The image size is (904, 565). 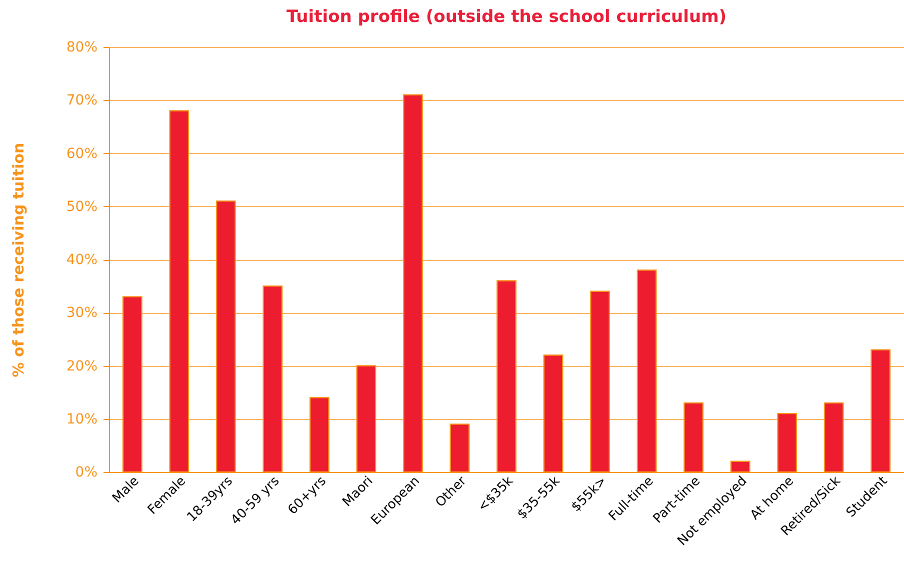 I want to click on chart-title: Tuition profile (outside the school curriculum), so click(x=506, y=17).